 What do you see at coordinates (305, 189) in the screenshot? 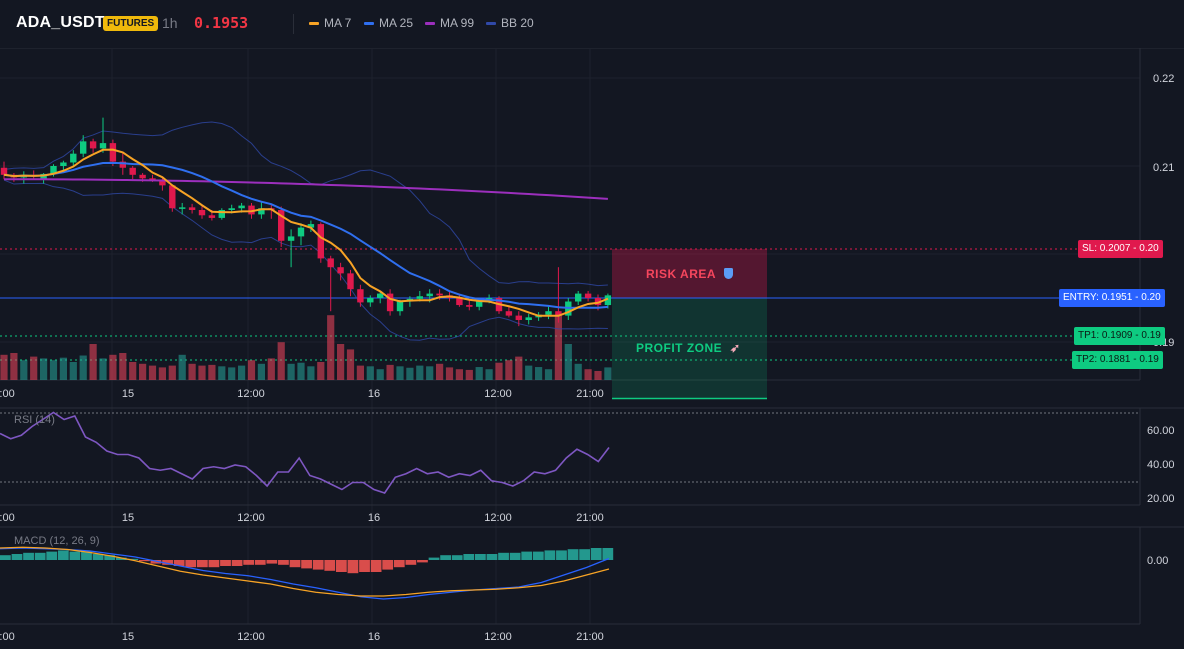
I see `ma99-line` at bounding box center [305, 189].